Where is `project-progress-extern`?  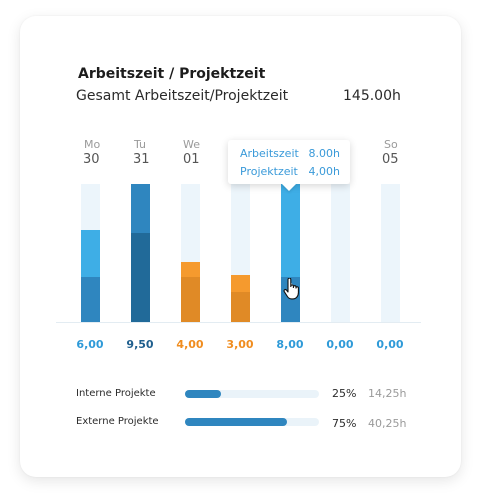
project-progress-extern is located at coordinates (252, 422).